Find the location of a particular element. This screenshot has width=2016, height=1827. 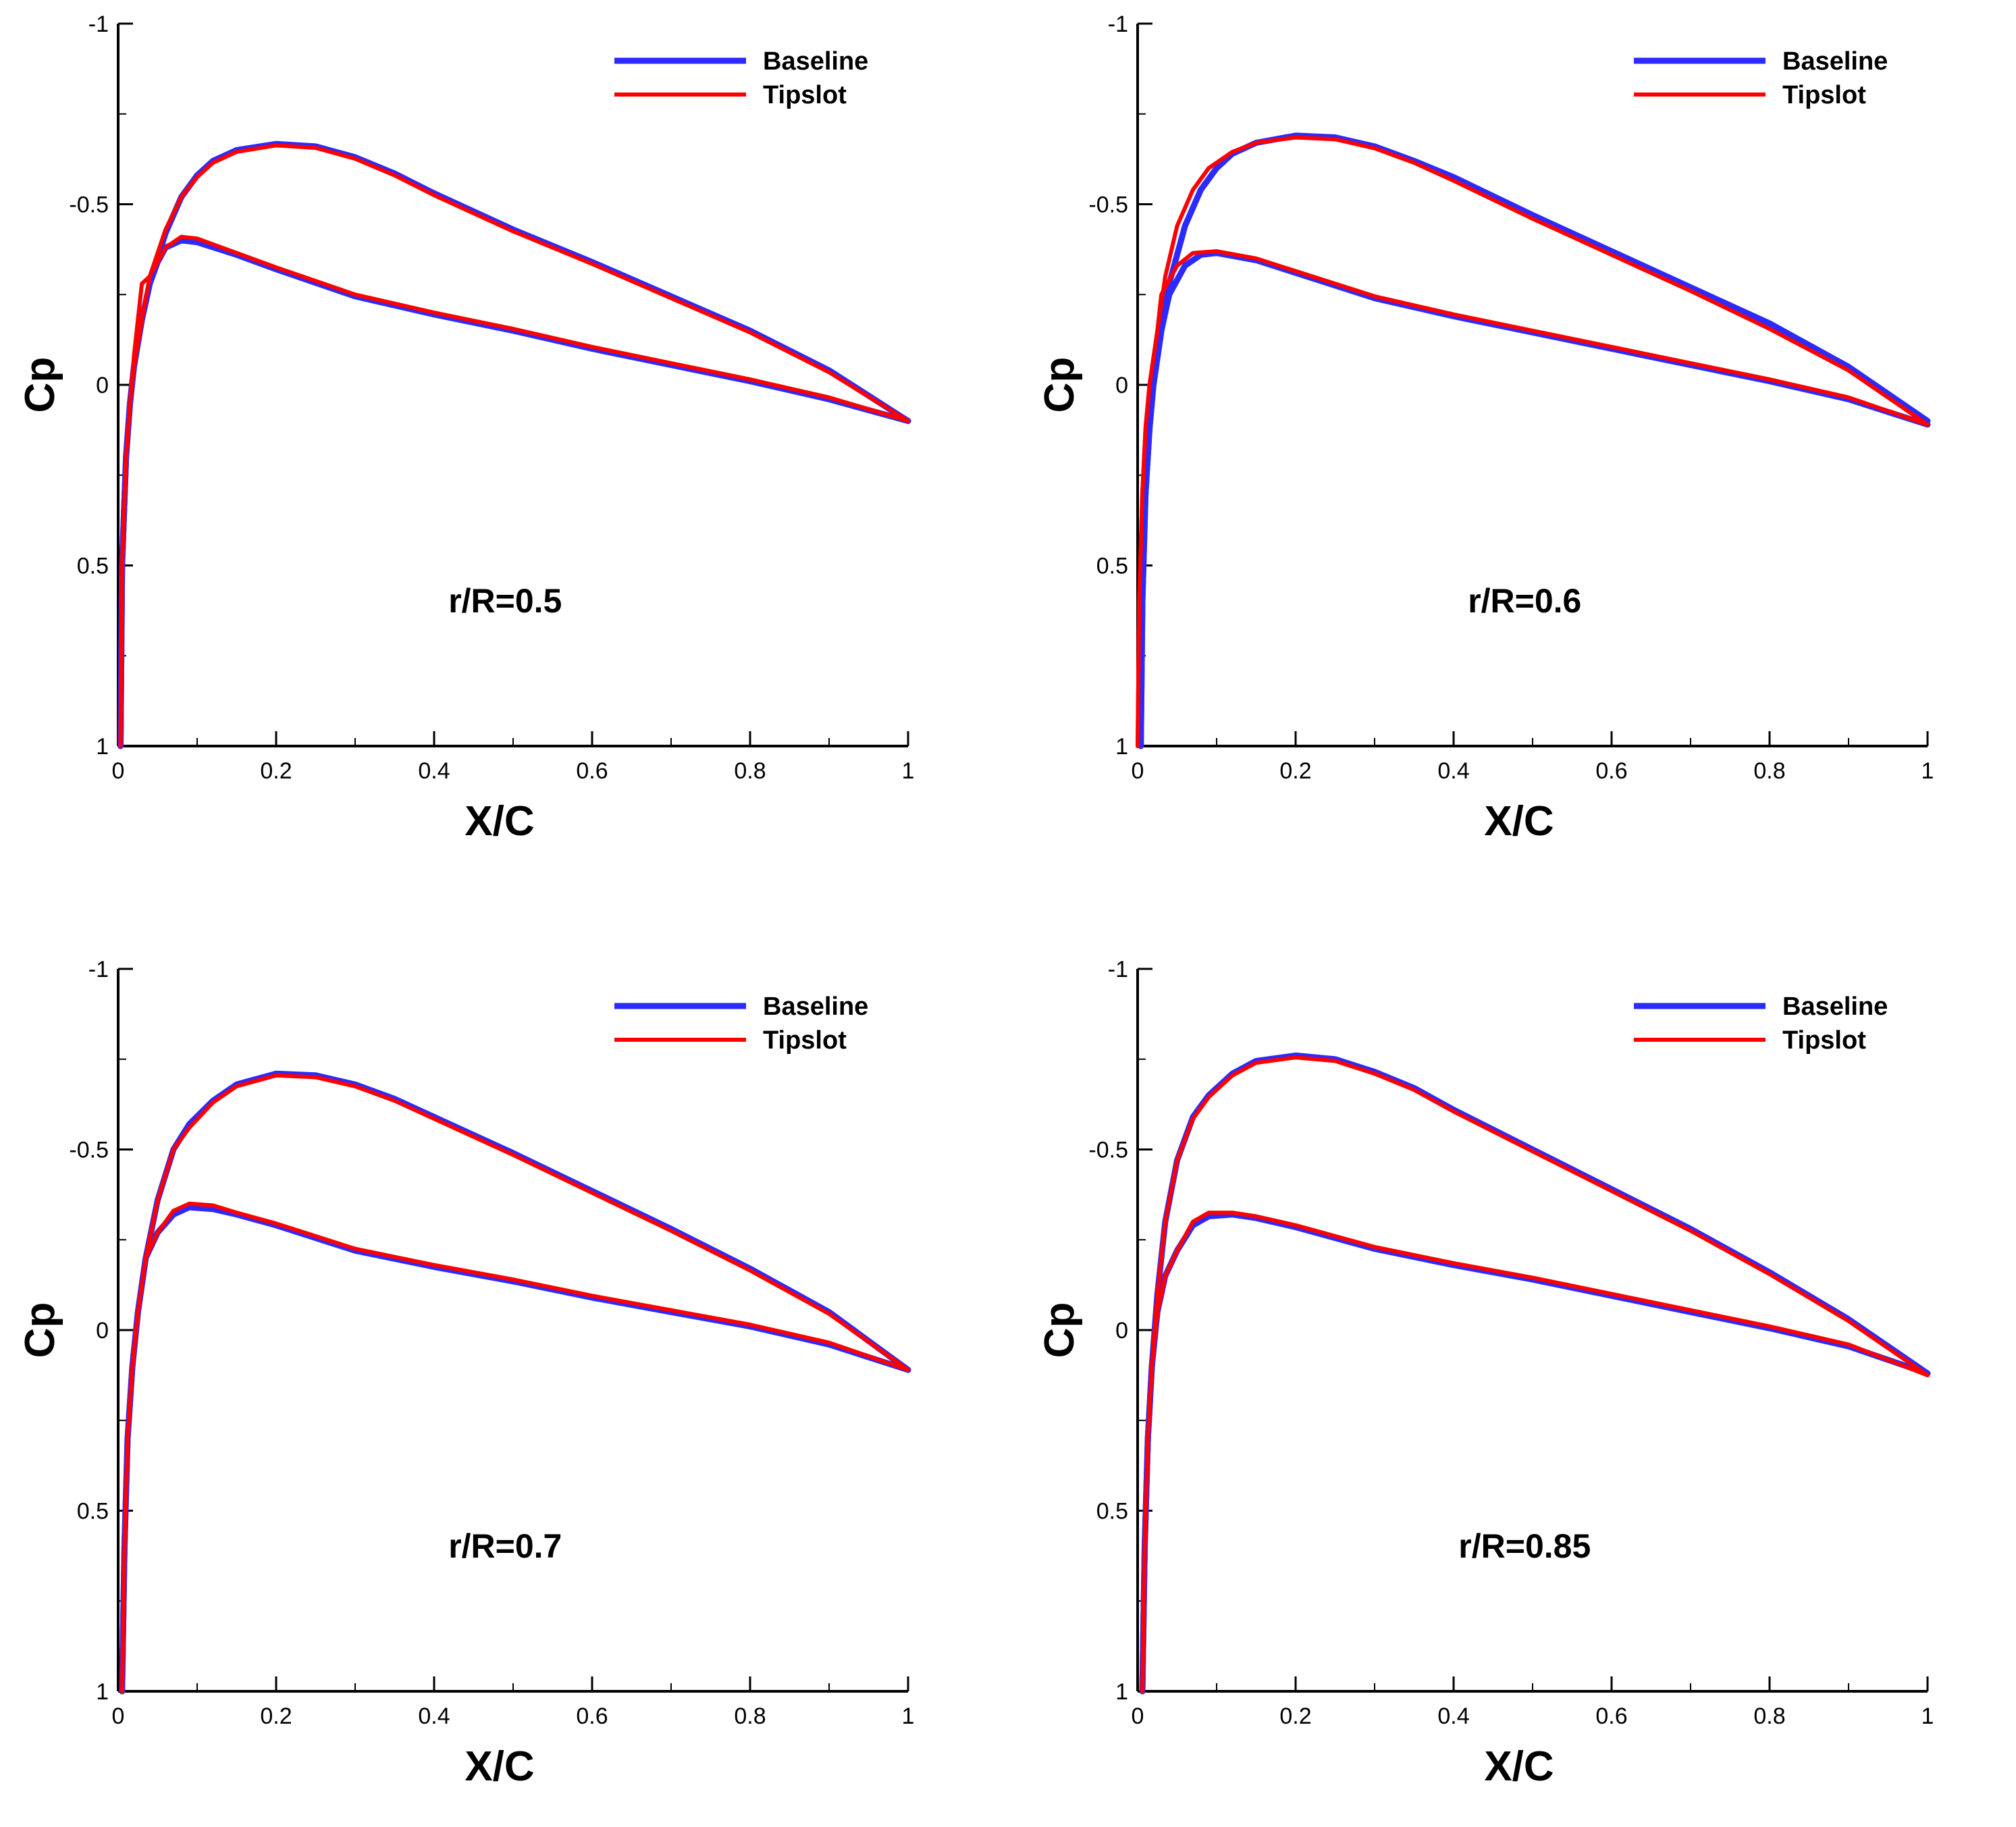

radius-annotation: r/R=0.7 is located at coordinates (505, 1546).